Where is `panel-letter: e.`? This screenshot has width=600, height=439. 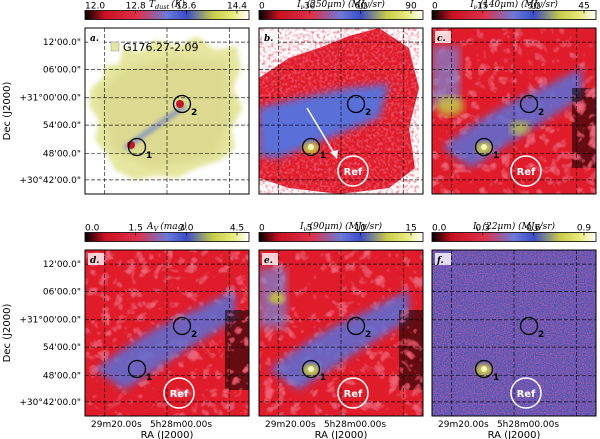 panel-letter: e. is located at coordinates (268, 261).